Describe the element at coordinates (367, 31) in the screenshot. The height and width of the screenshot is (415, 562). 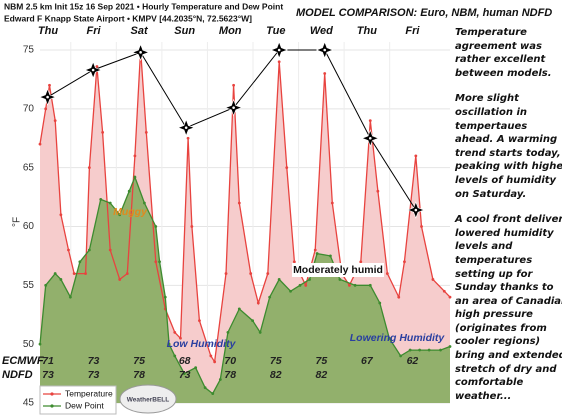
I see `day-label: Thu` at that location.